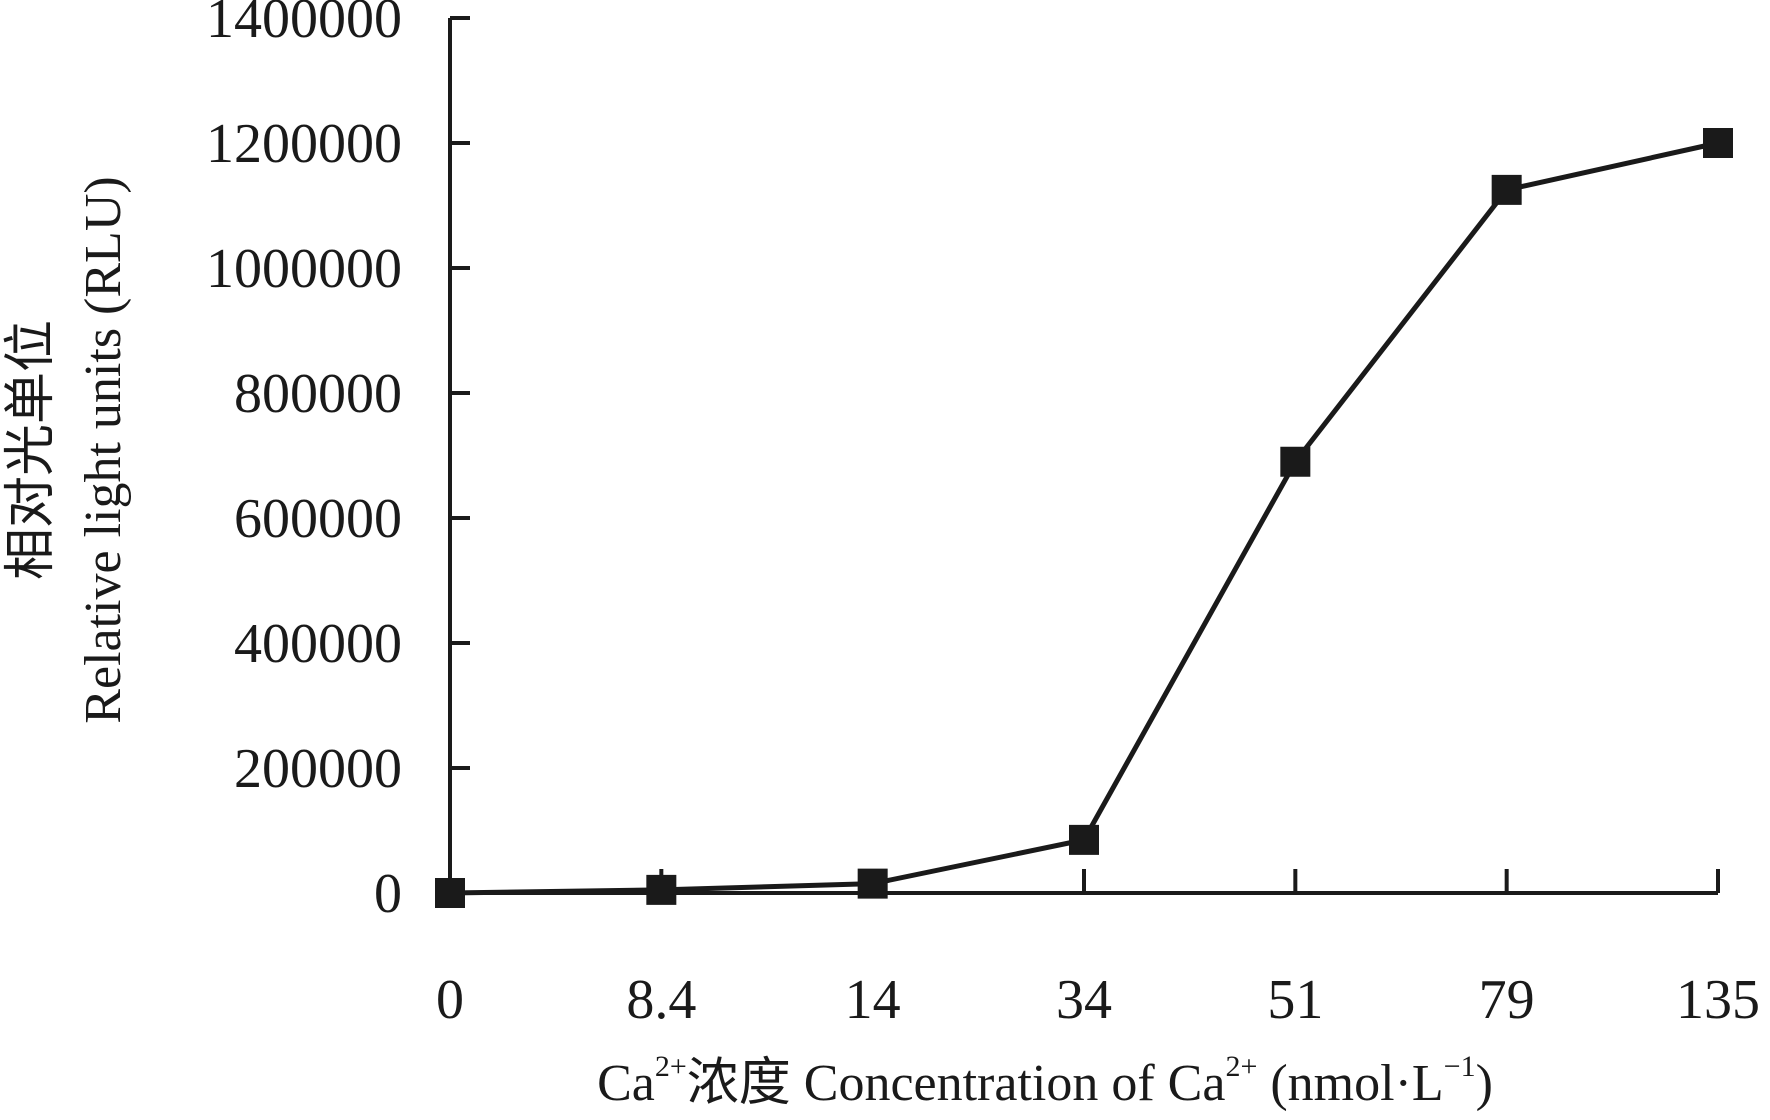  What do you see at coordinates (304, 25) in the screenshot?
I see `y-tick-label: 1400000` at bounding box center [304, 25].